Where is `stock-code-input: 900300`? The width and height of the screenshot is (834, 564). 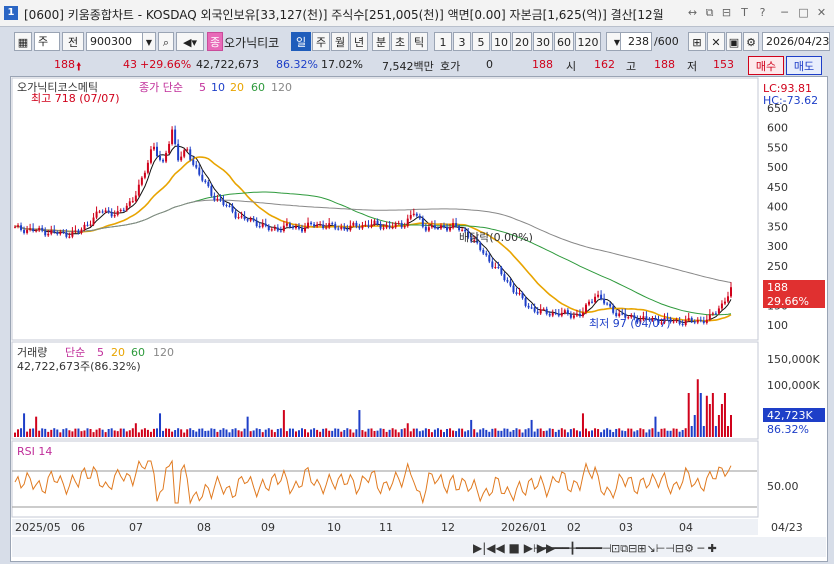 stock-code-input: 900300 is located at coordinates (120, 41).